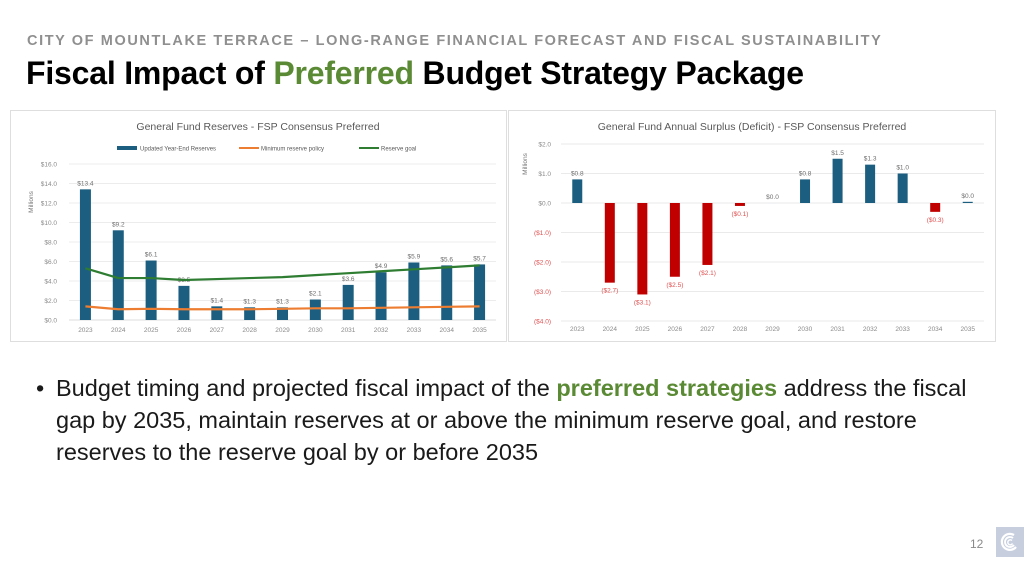 The width and height of the screenshot is (1024, 568). What do you see at coordinates (414, 256) in the screenshot?
I see `data-label-reserves: $5.9` at bounding box center [414, 256].